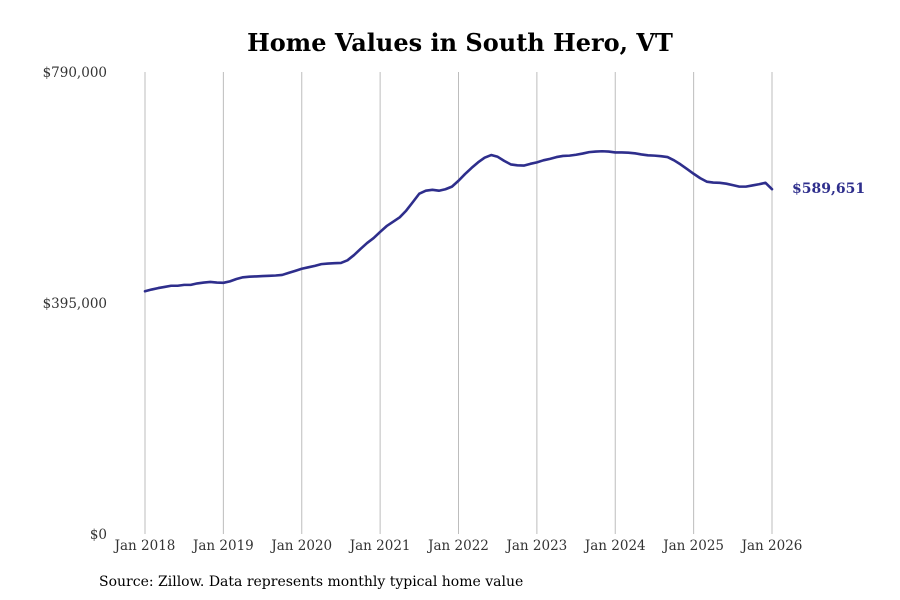 Image resolution: width=900 pixels, height=600 pixels. What do you see at coordinates (614, 546) in the screenshot?
I see `x-tick-label: Jan 2024` at bounding box center [614, 546].